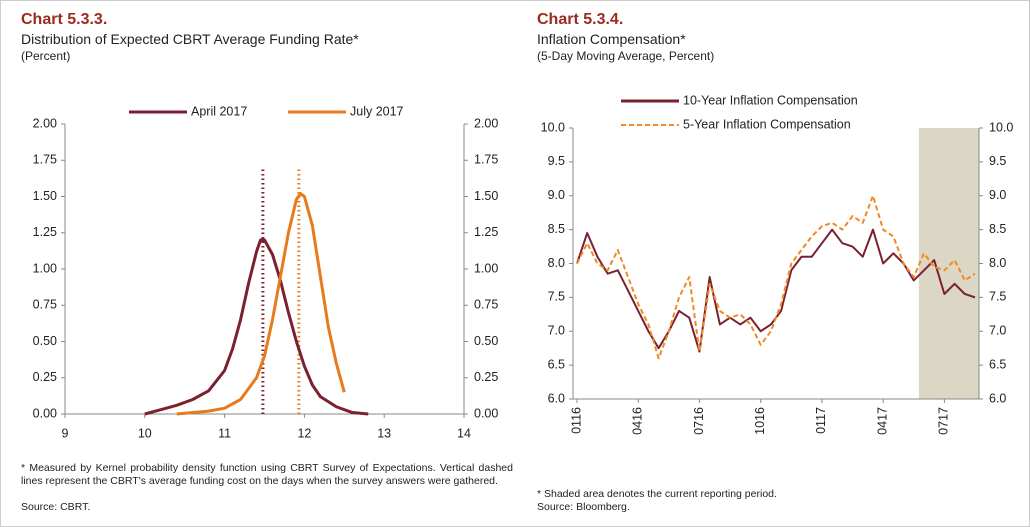  Describe the element at coordinates (486, 160) in the screenshot. I see `y2-tick-label: 1.75` at that location.